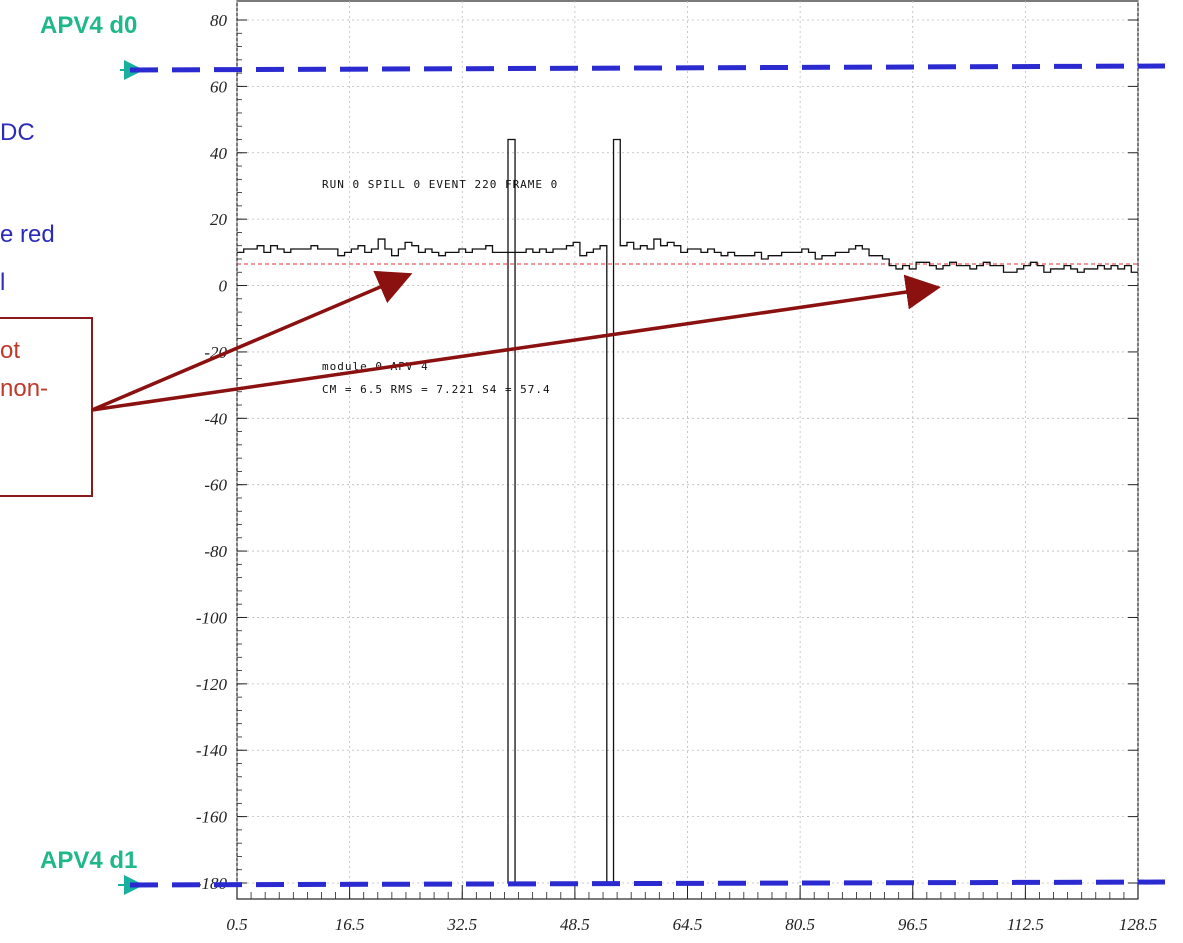  What do you see at coordinates (215, 551) in the screenshot?
I see `y-tick-label: -80` at bounding box center [215, 551].